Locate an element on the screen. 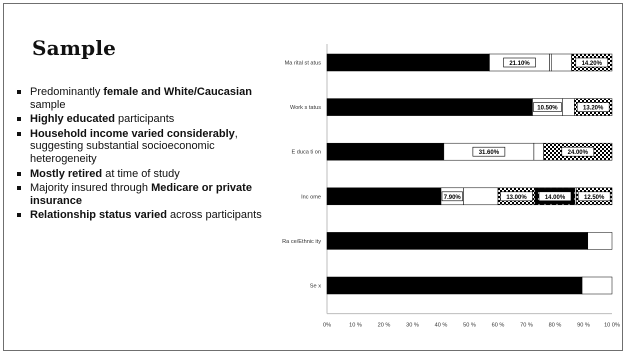 The width and height of the screenshot is (629, 356). x-tick-label: 90 % is located at coordinates (583, 326).